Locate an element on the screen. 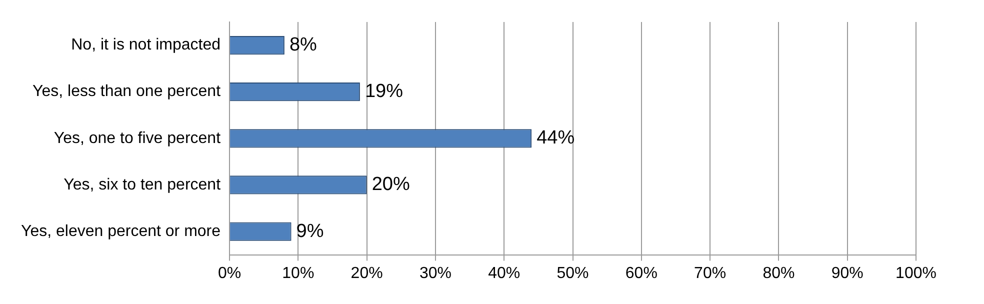  x-tick-label: 0% is located at coordinates (230, 273).